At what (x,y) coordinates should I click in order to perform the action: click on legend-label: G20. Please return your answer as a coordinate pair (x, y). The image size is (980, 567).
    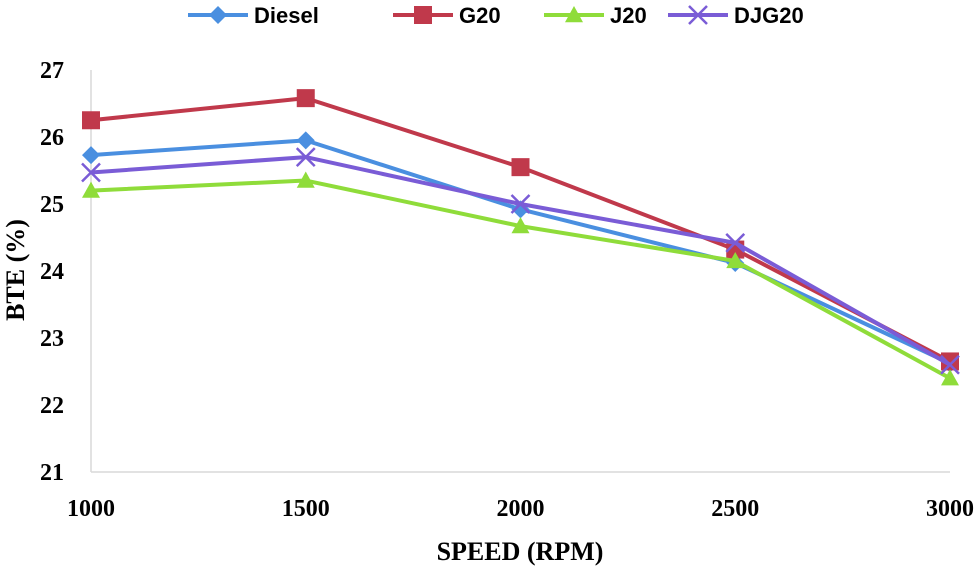
    Looking at the image, I should click on (480, 15).